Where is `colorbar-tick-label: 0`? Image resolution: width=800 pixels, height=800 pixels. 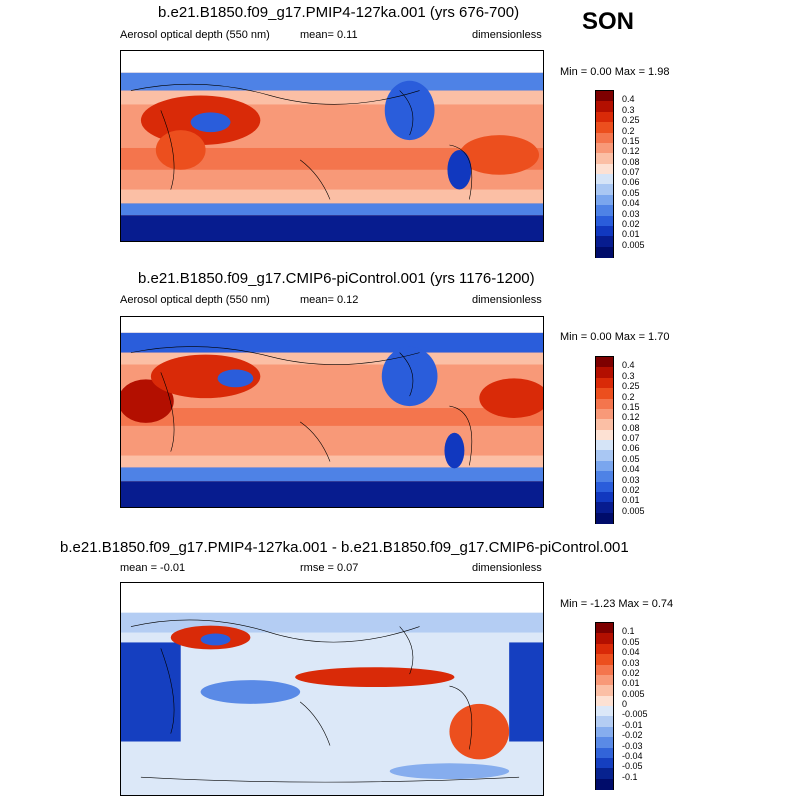 colorbar-tick-label: 0 is located at coordinates (625, 704).